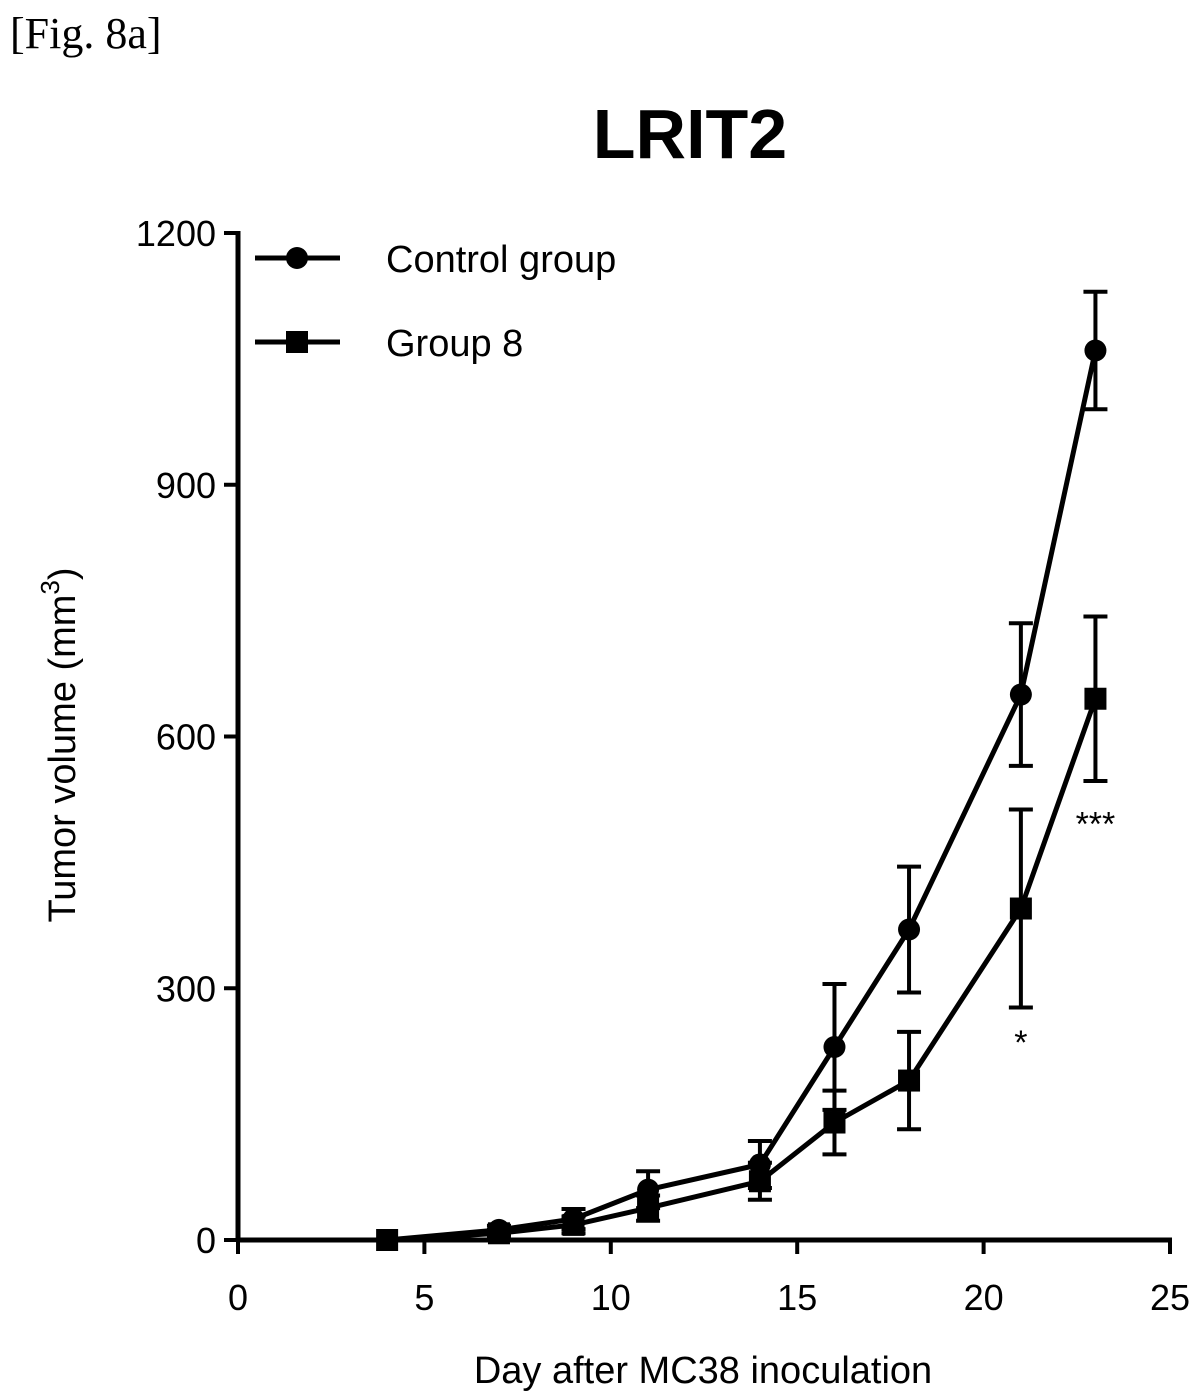  I want to click on y-tick-label: 0, so click(206, 1240).